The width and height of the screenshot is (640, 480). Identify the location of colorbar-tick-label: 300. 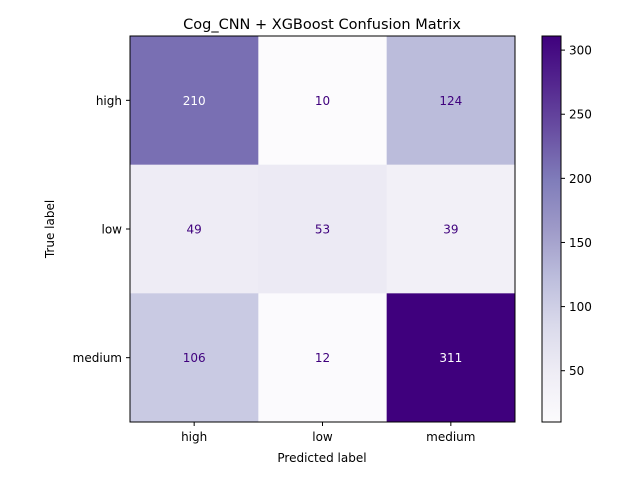
(580, 51).